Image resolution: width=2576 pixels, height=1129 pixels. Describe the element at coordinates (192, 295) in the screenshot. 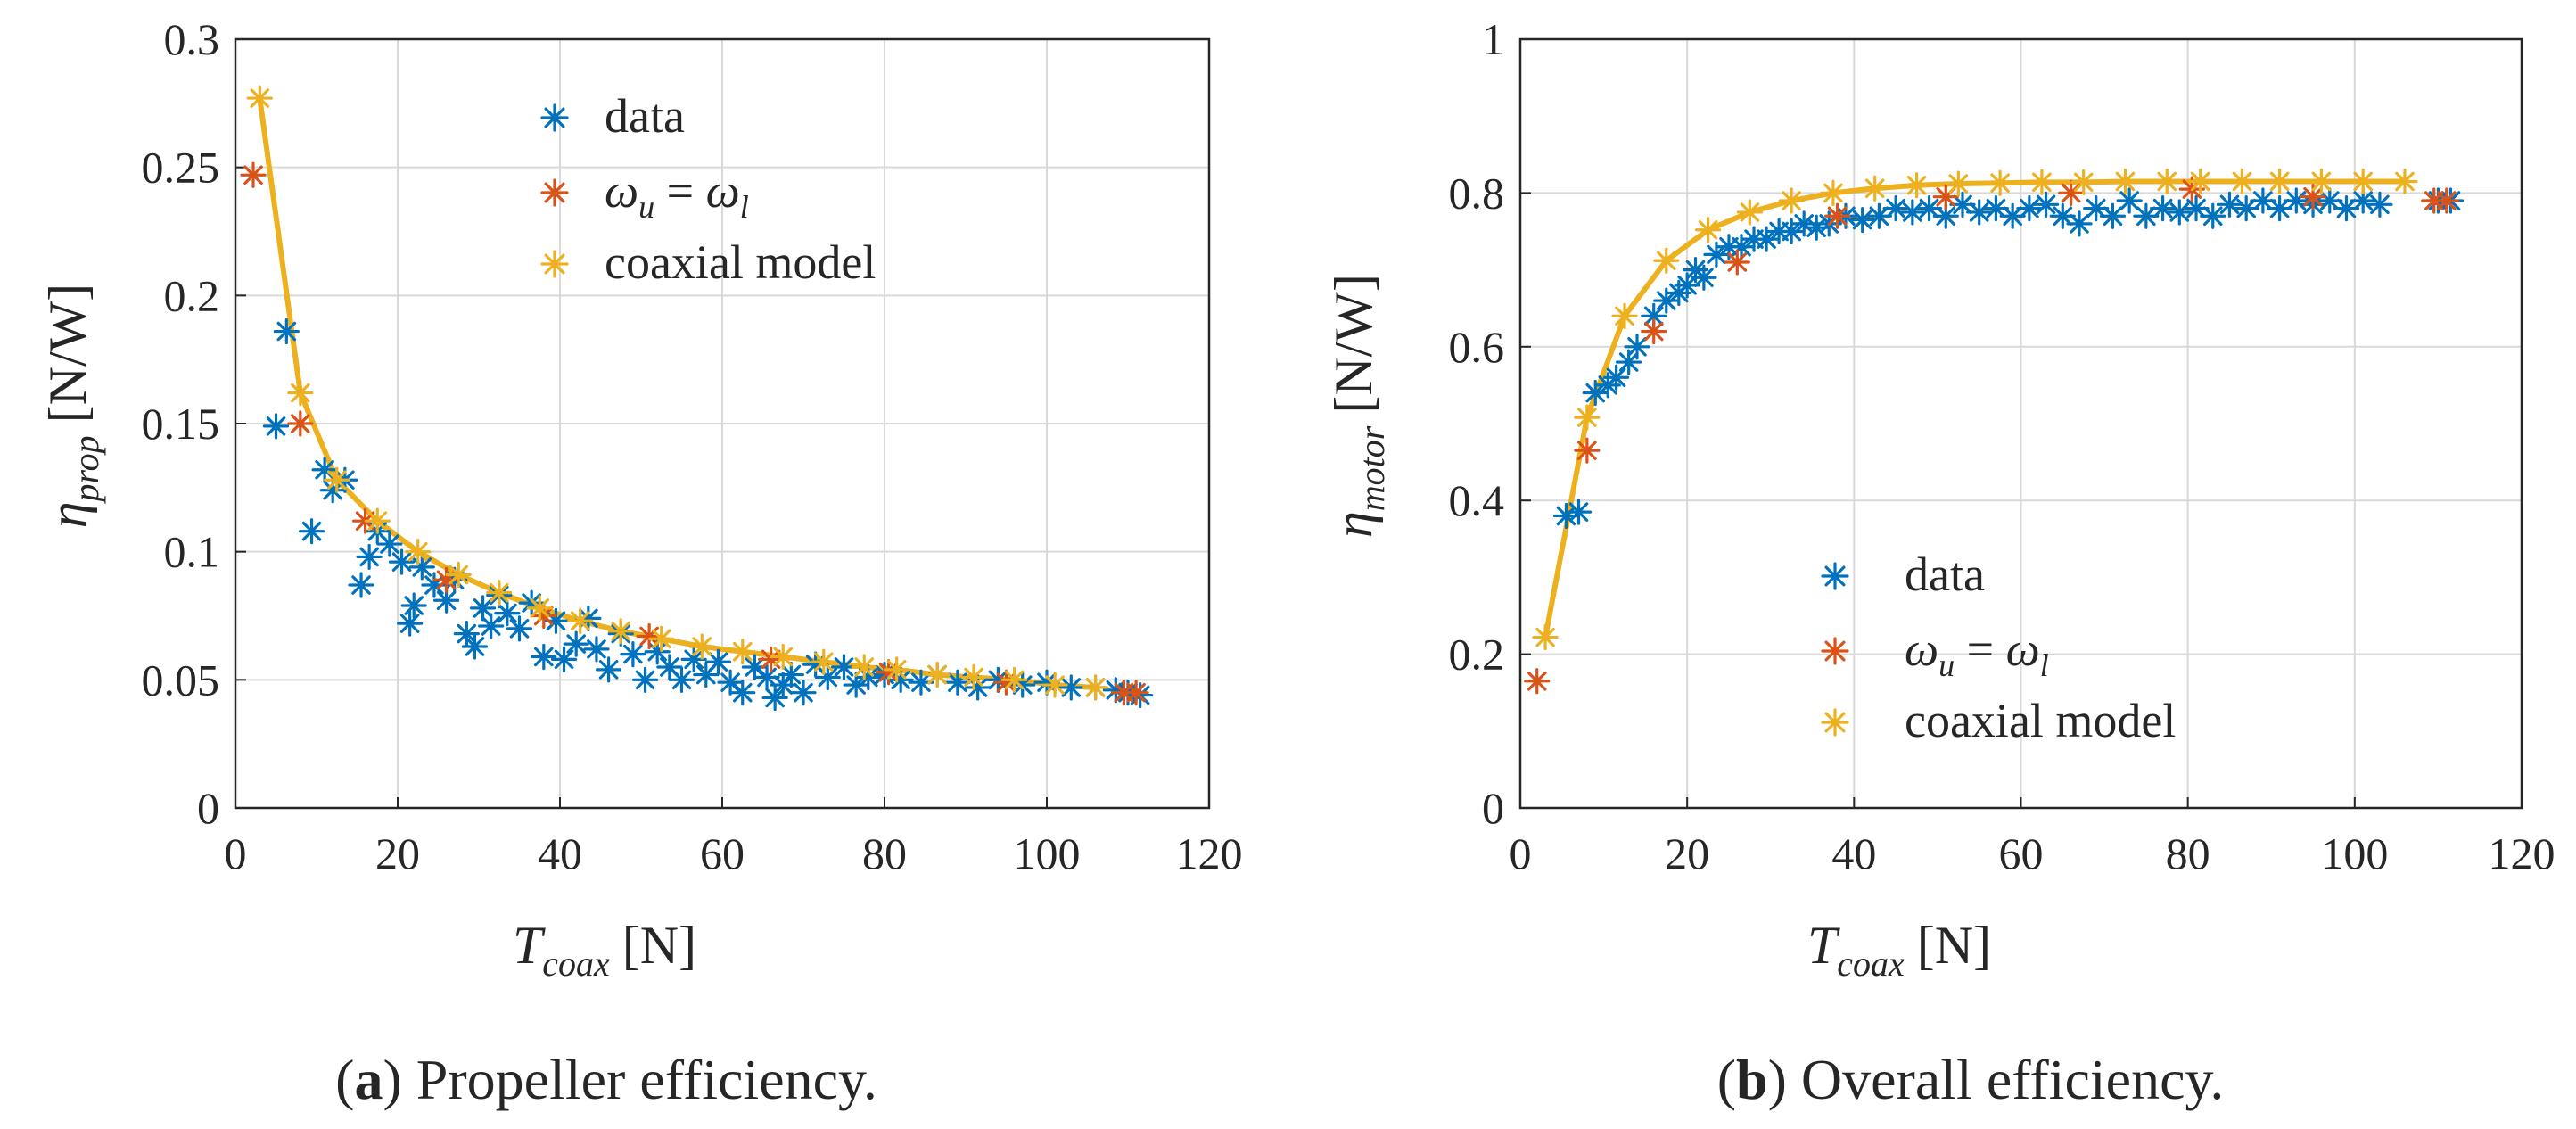

I see `y-tick-label: 0.2` at that location.